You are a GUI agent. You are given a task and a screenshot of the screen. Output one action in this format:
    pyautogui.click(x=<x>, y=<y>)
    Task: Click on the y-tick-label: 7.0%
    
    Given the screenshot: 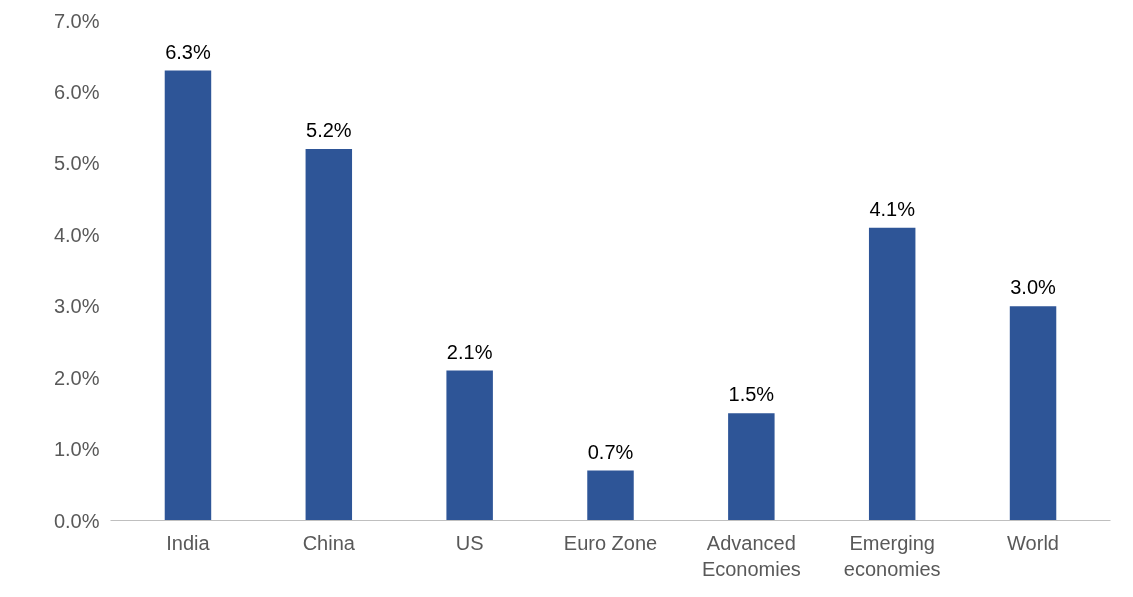 What is the action you would take?
    pyautogui.click(x=76, y=20)
    